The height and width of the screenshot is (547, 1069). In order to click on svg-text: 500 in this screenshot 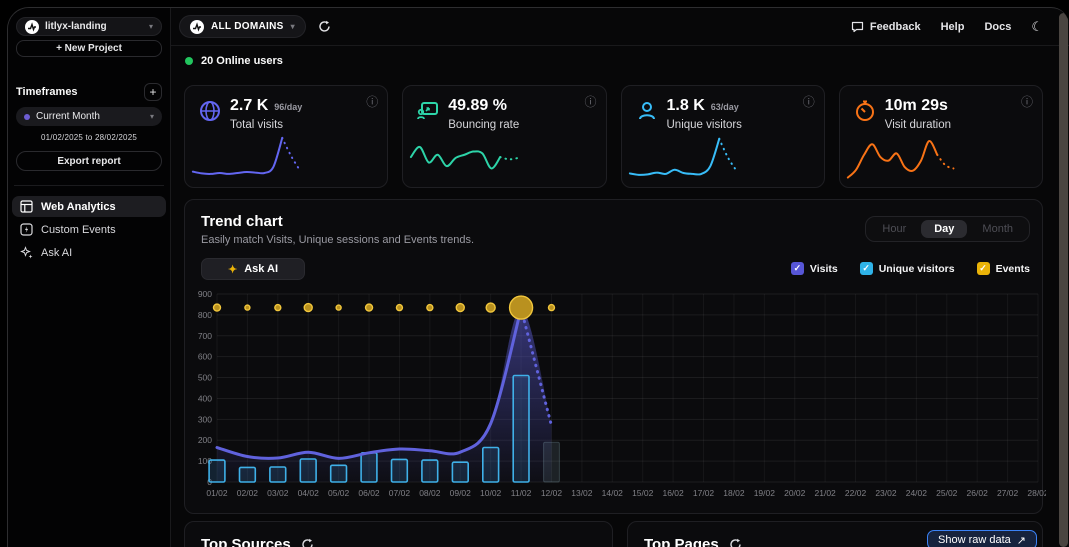, I will do `click(205, 378)`.